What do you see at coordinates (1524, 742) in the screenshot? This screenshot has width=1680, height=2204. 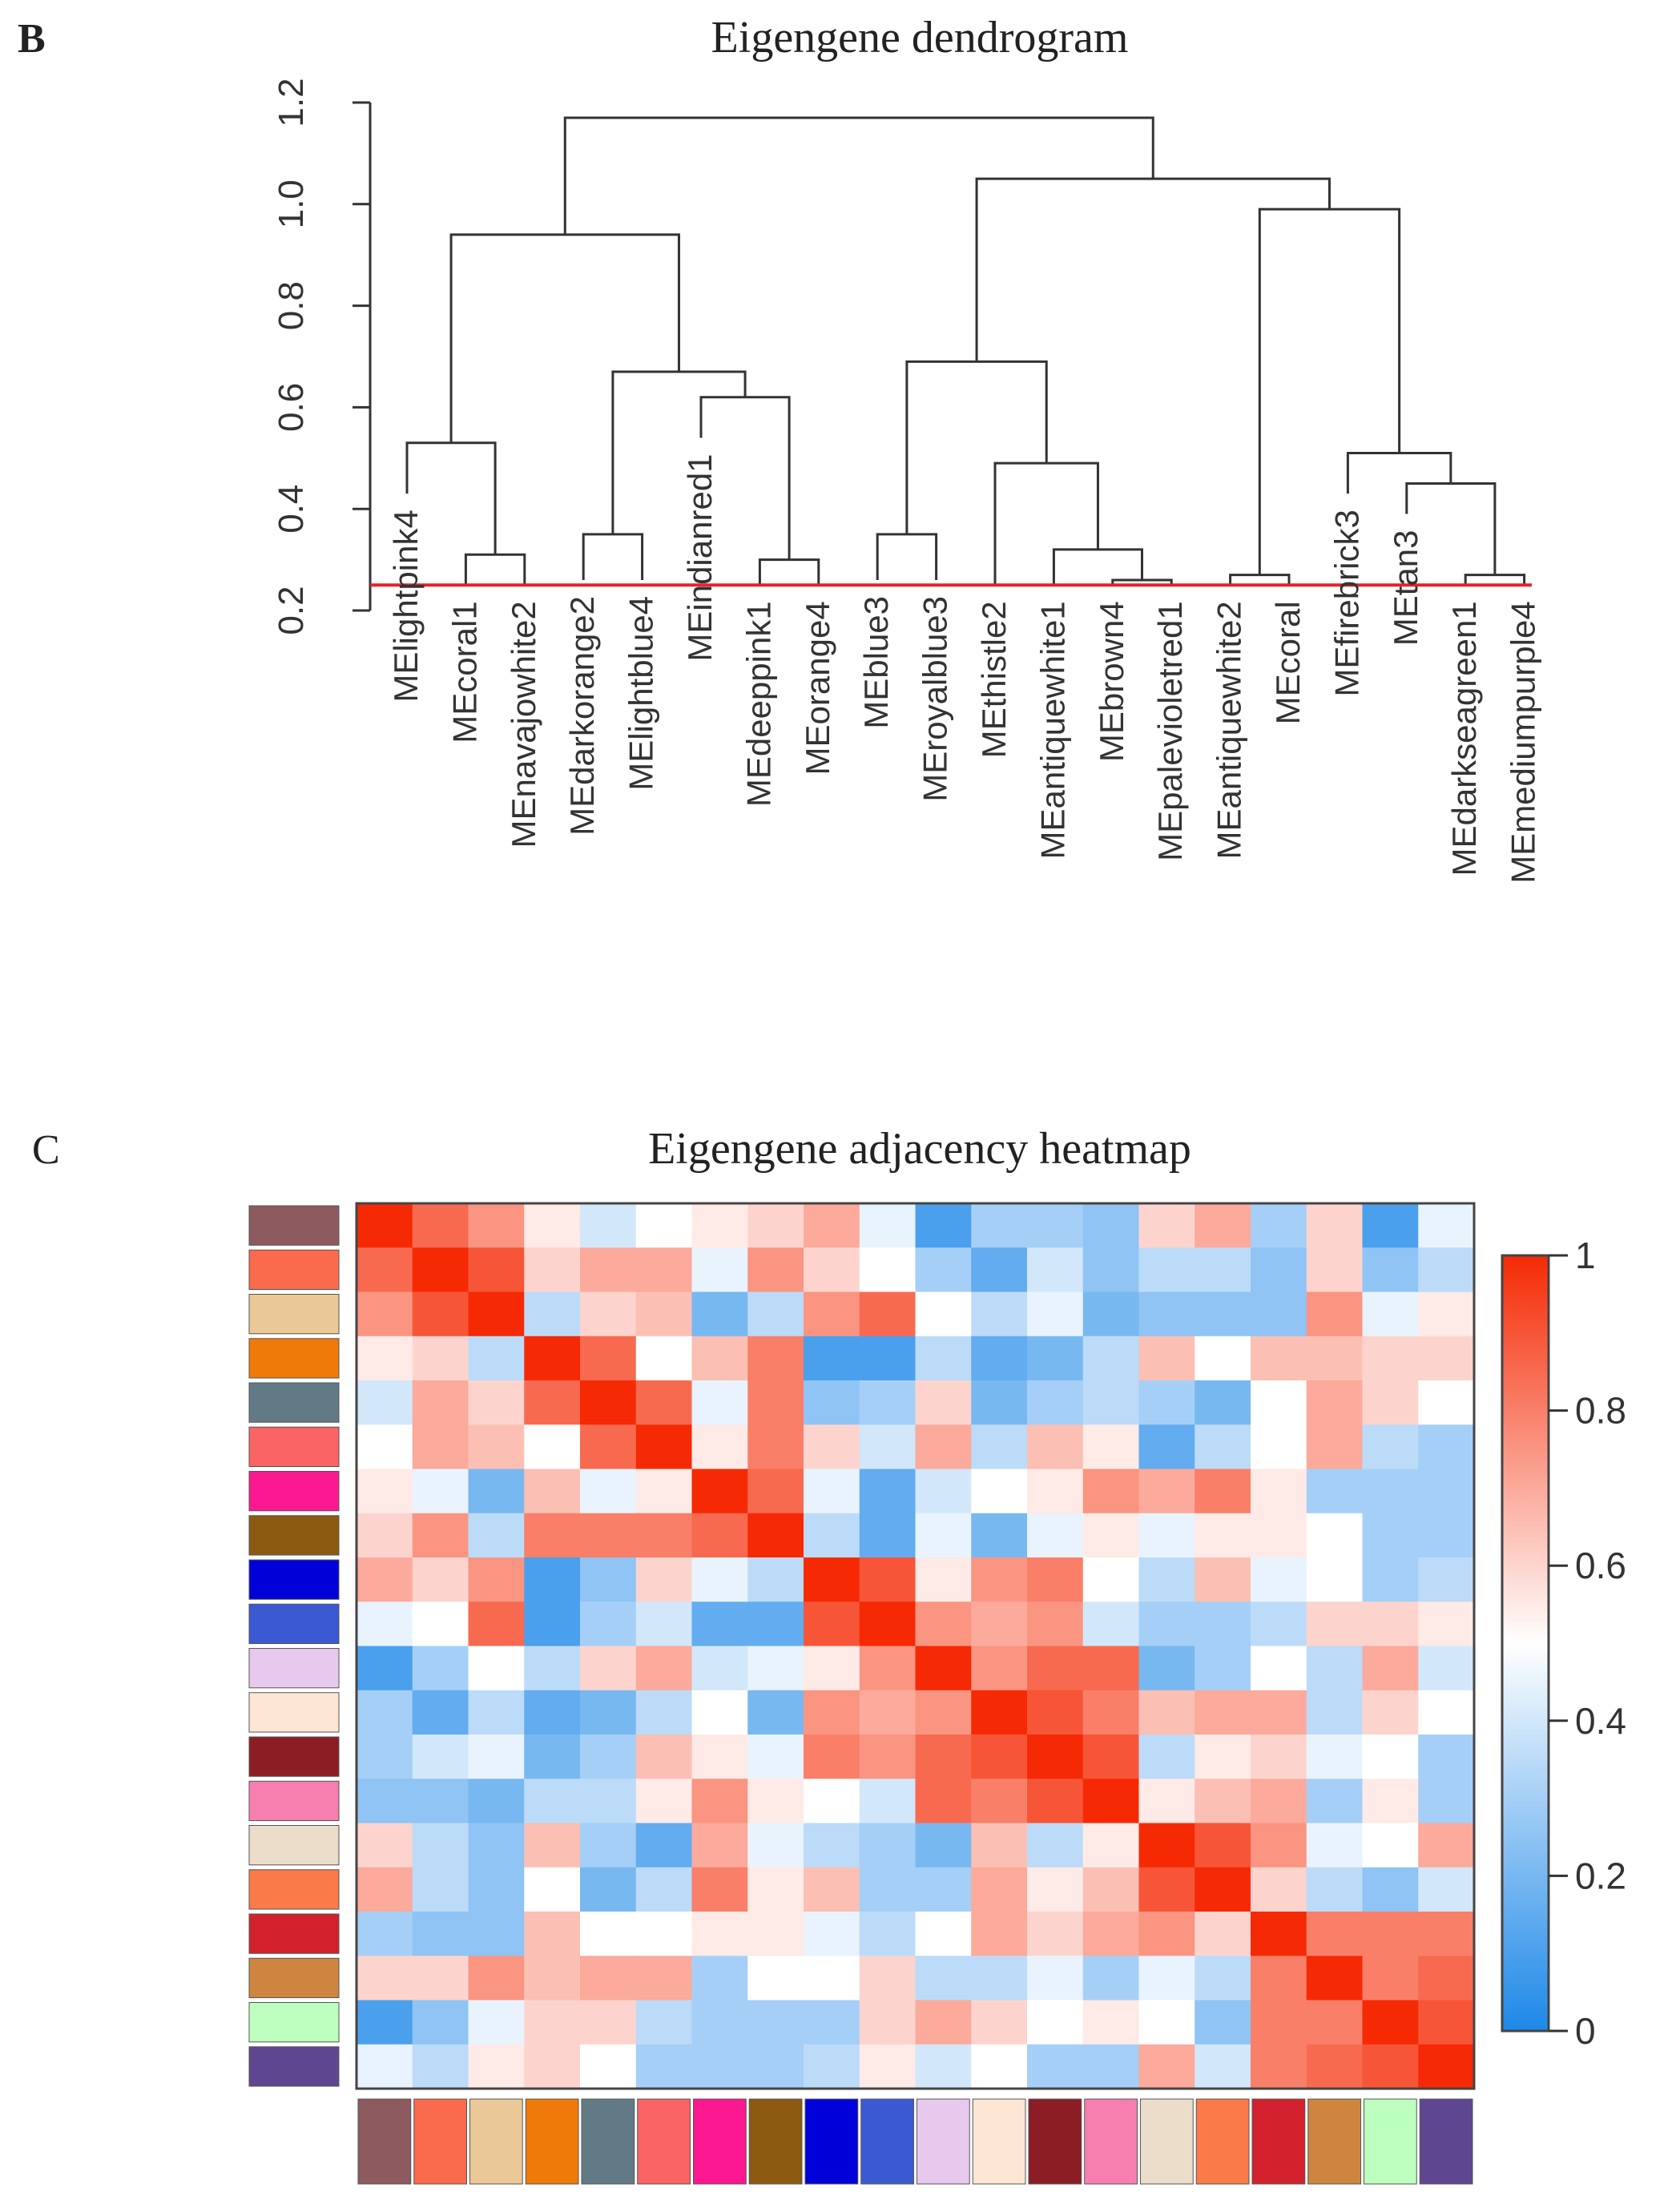 I see `leaf-label-19: MEmediumpurple4` at bounding box center [1524, 742].